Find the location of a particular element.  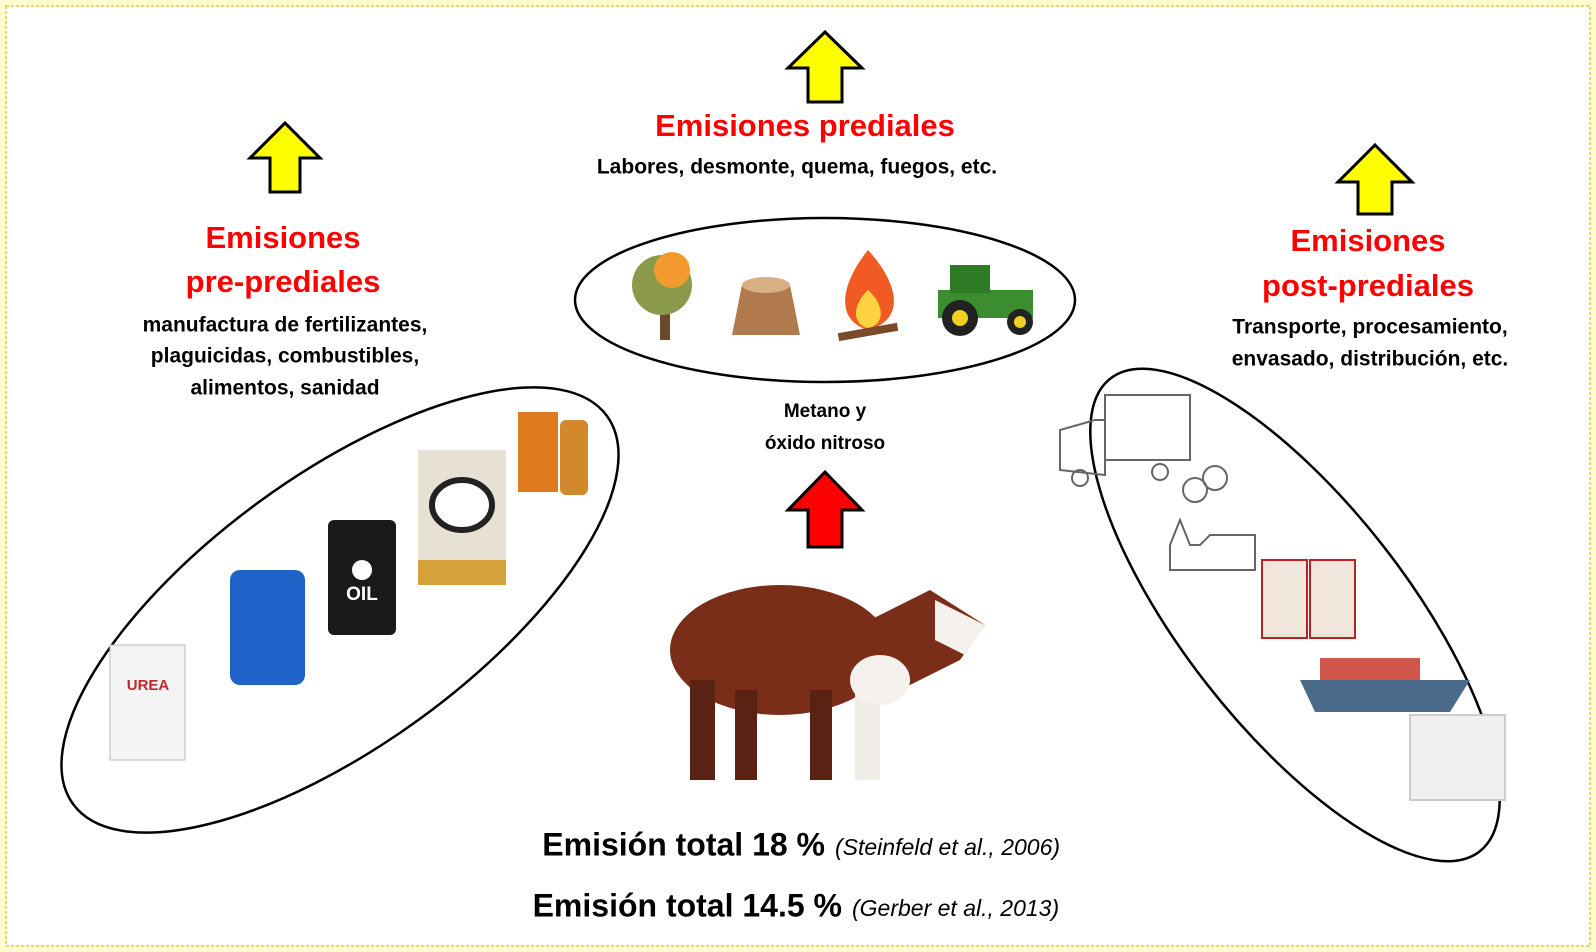

right-ellipse is located at coordinates (1295, 615).